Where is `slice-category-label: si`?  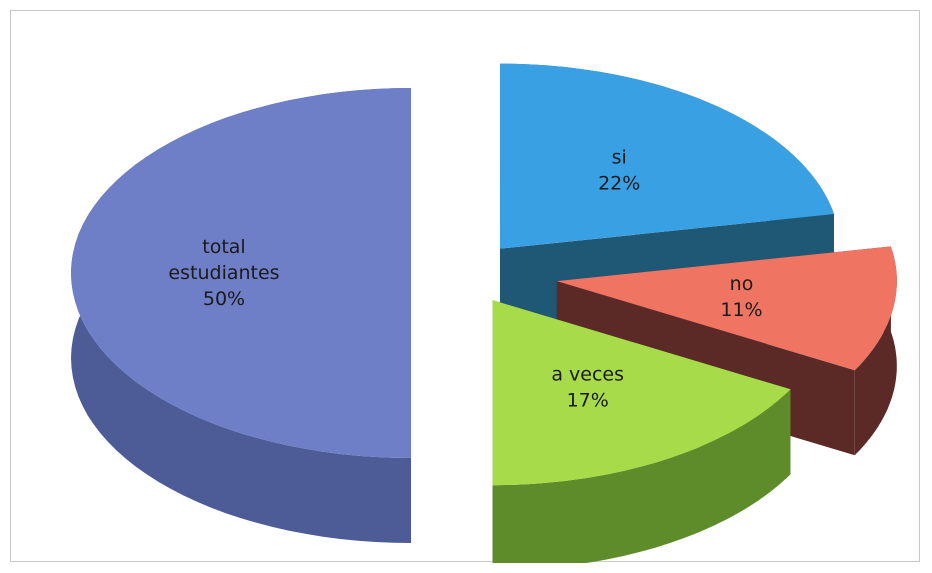
slice-category-label: si is located at coordinates (619, 157).